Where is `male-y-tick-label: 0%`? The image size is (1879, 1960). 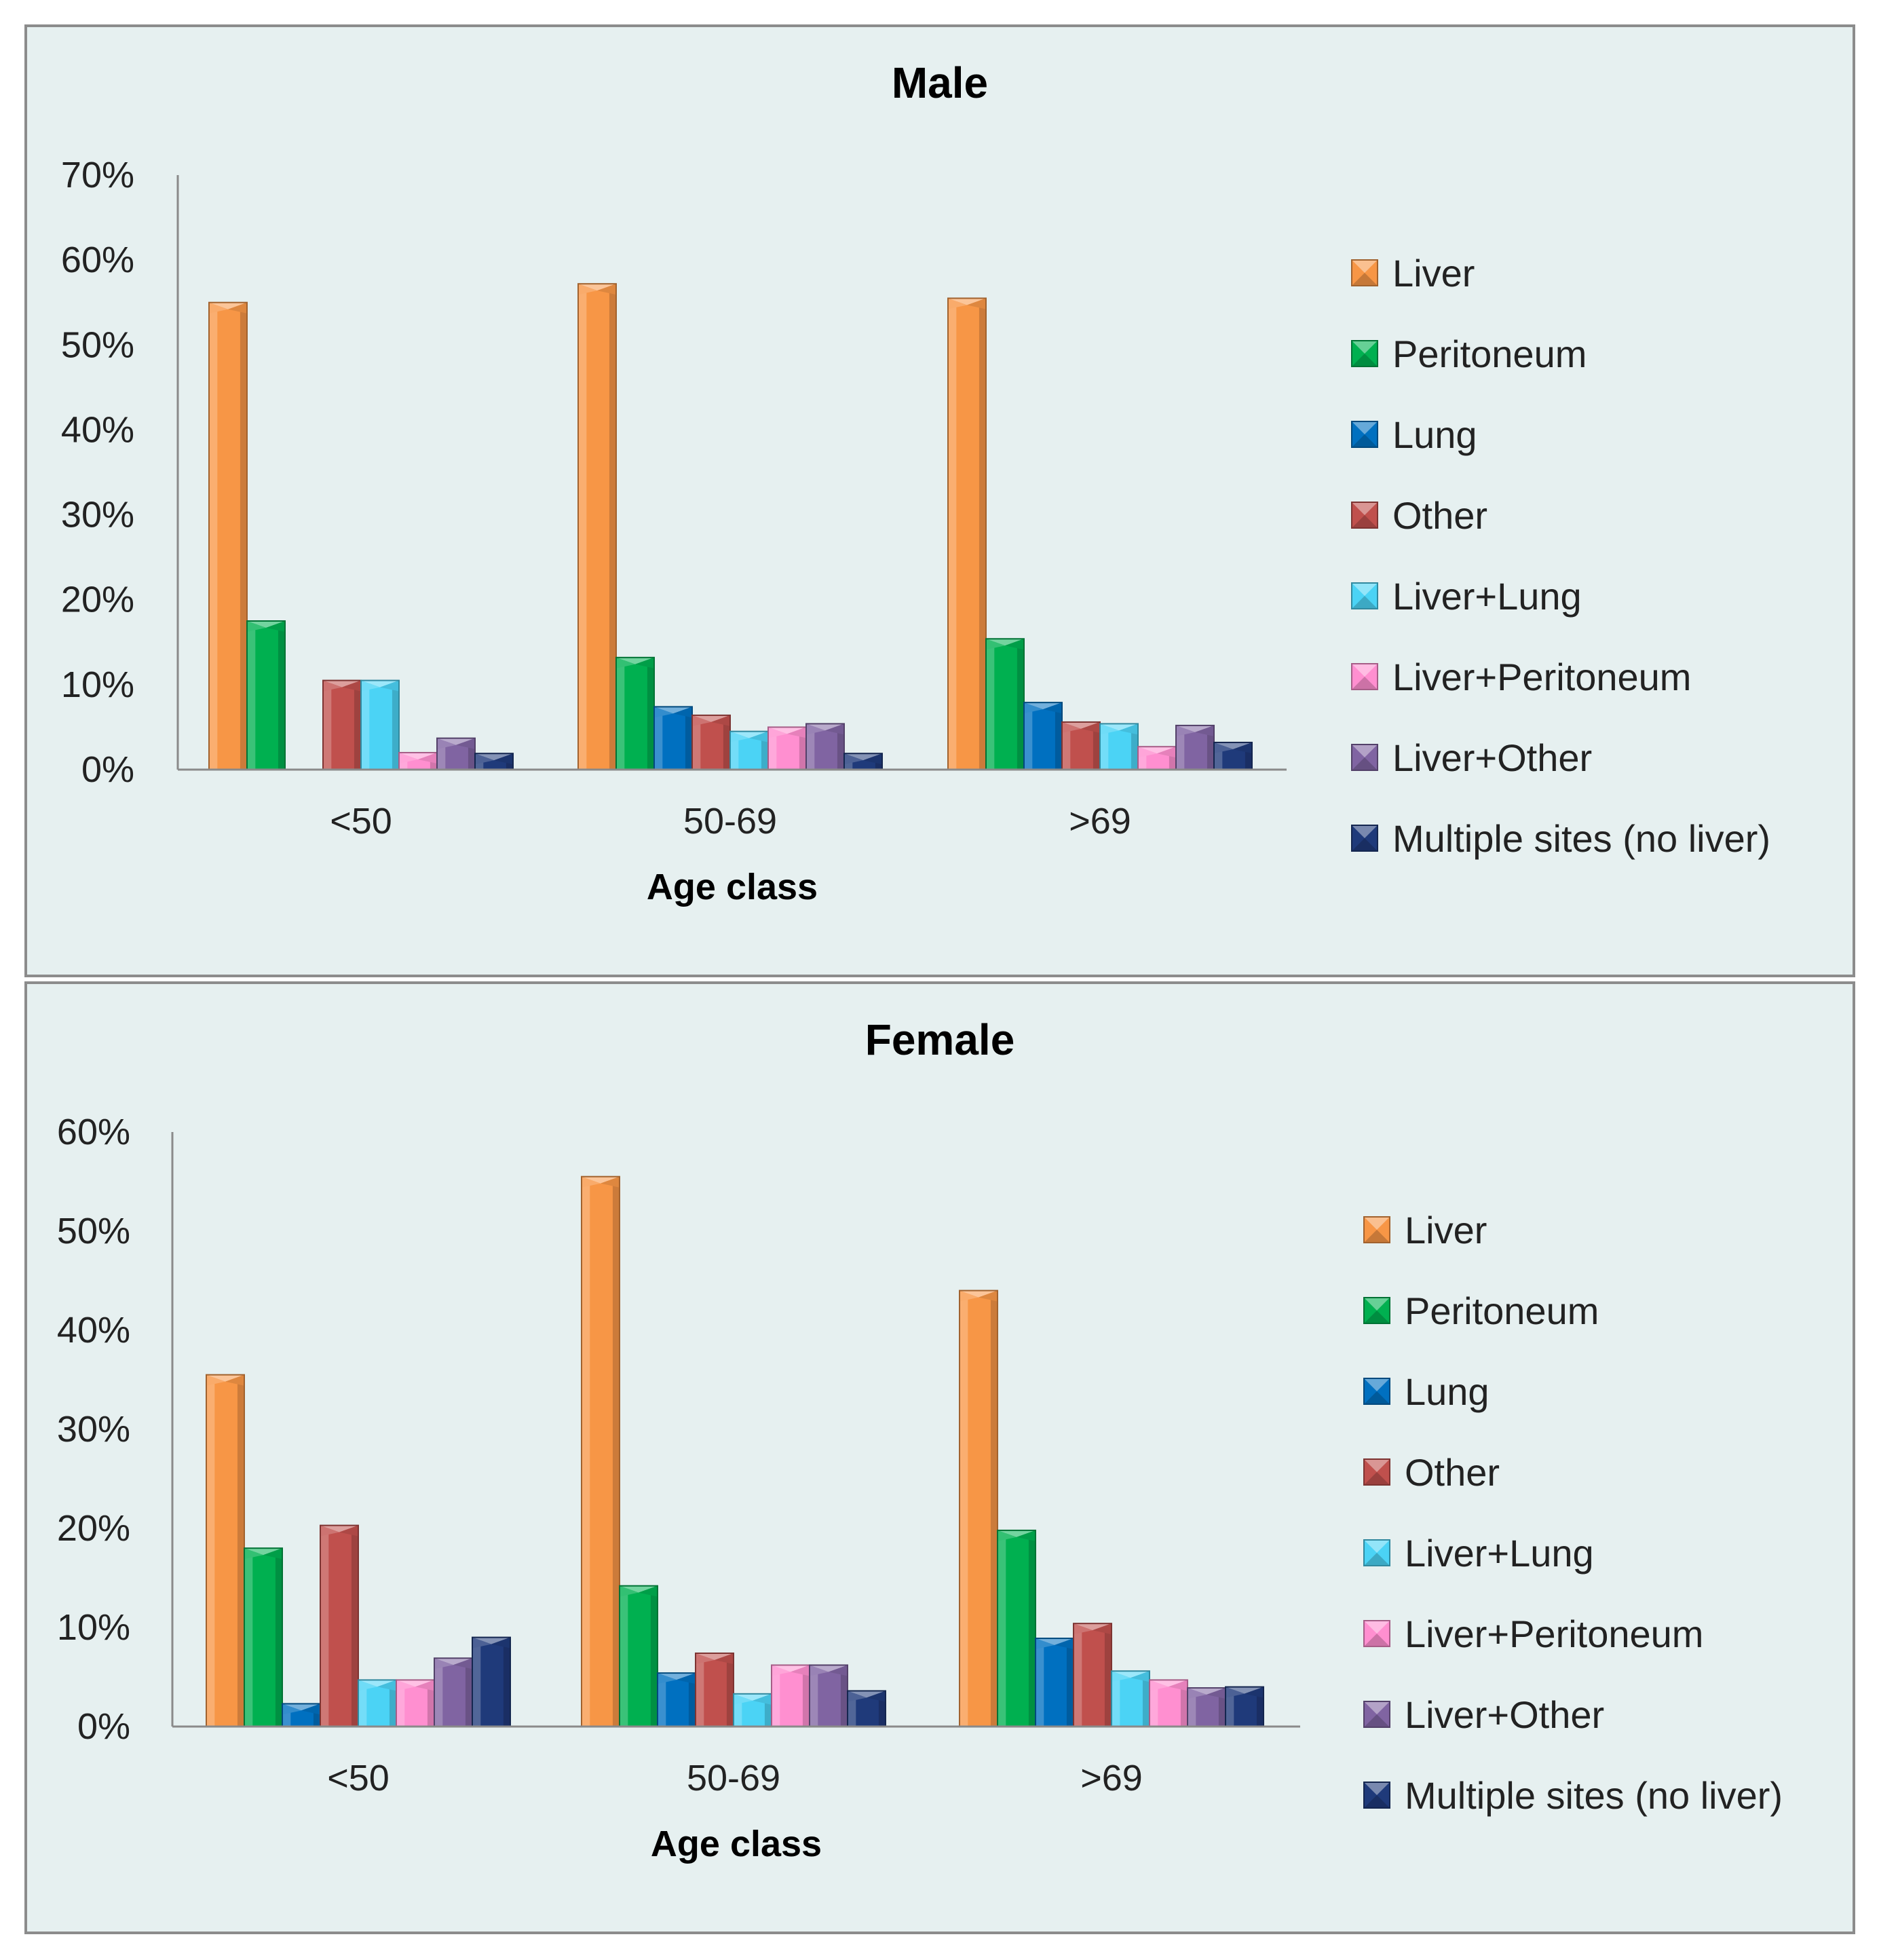
male-y-tick-label: 0% is located at coordinates (107, 769).